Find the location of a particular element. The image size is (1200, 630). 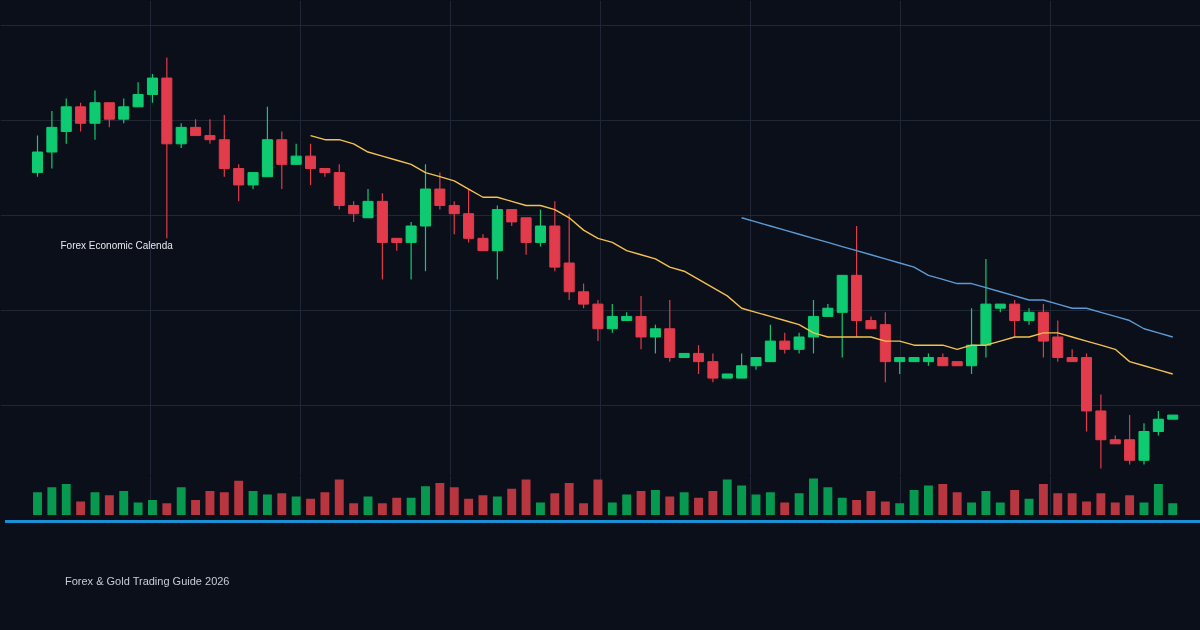

annotation: Forex Economic Calenda is located at coordinates (117, 245).